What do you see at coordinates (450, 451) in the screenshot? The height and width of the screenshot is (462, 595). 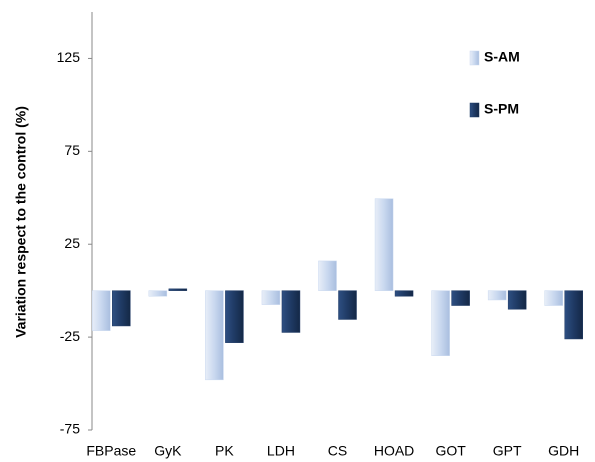 I see `x-tick-label: GOT` at bounding box center [450, 451].